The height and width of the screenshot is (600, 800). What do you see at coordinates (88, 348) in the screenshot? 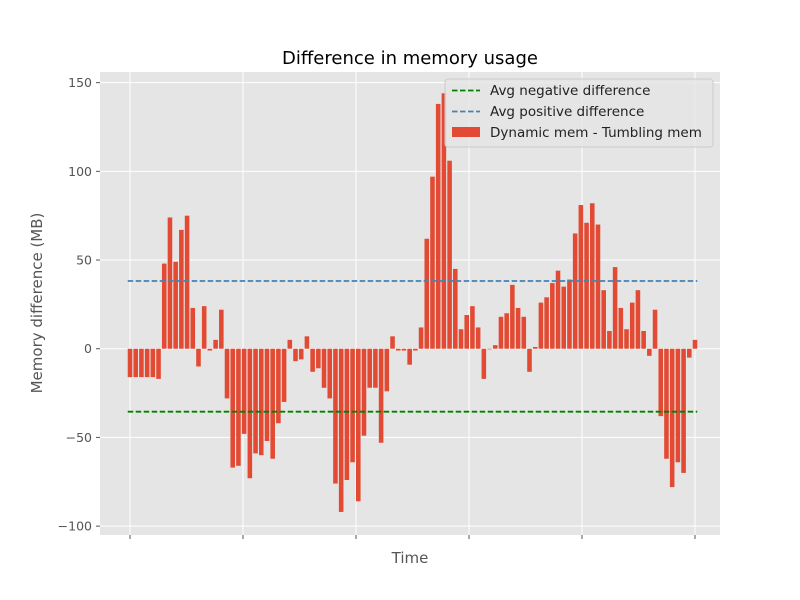
I see `y-tick-label: 0` at bounding box center [88, 348].